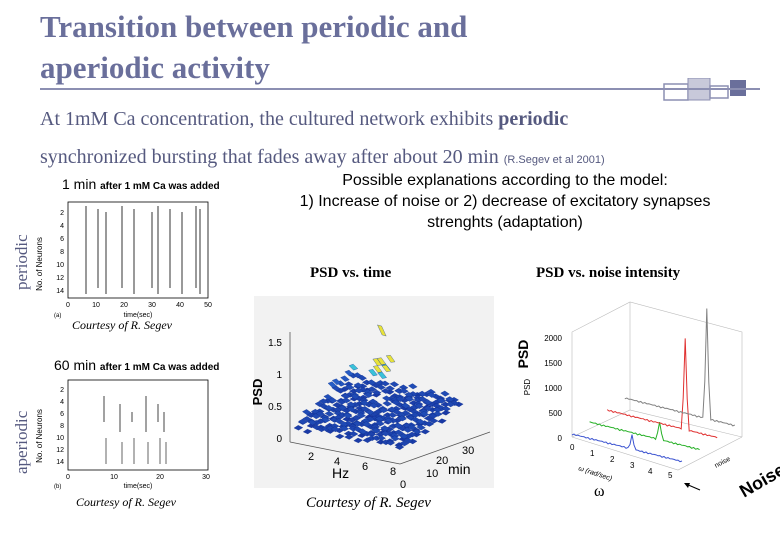  I want to click on raster-bottom-ytick: 2, so click(62, 390).